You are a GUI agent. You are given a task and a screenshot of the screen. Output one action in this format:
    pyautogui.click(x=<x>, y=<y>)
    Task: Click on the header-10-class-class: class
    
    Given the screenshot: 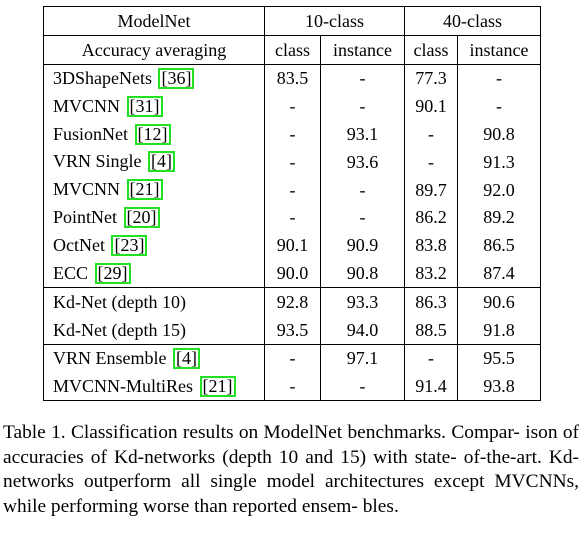 What is the action you would take?
    pyautogui.click(x=292, y=50)
    